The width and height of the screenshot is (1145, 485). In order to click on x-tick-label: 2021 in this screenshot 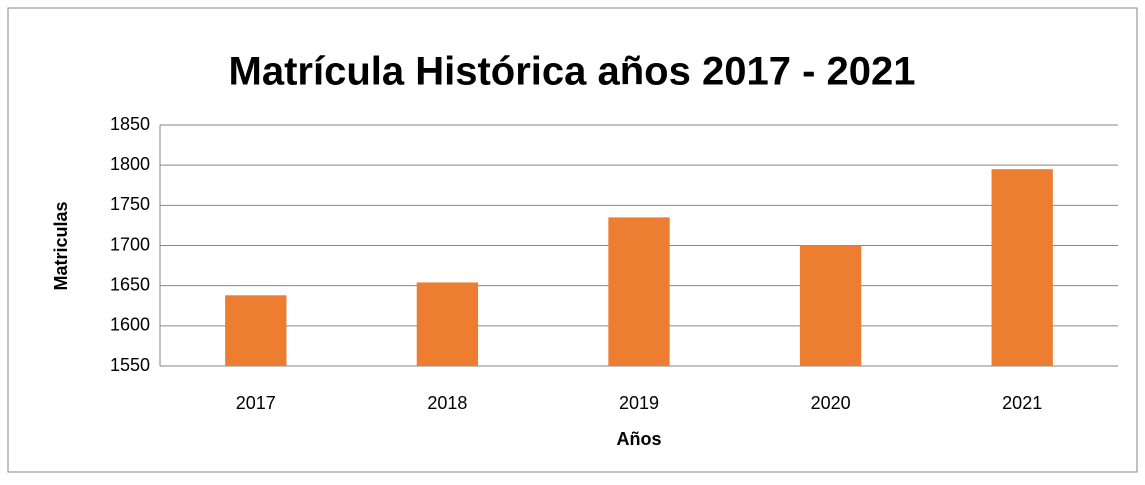, I will do `click(1022, 403)`.